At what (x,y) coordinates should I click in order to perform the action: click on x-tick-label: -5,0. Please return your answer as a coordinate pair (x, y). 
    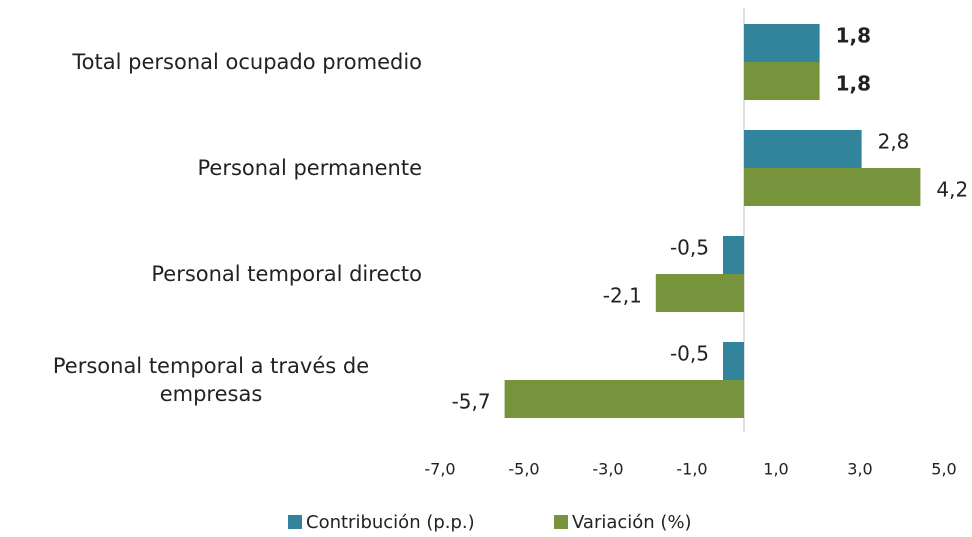
    Looking at the image, I should click on (523, 469).